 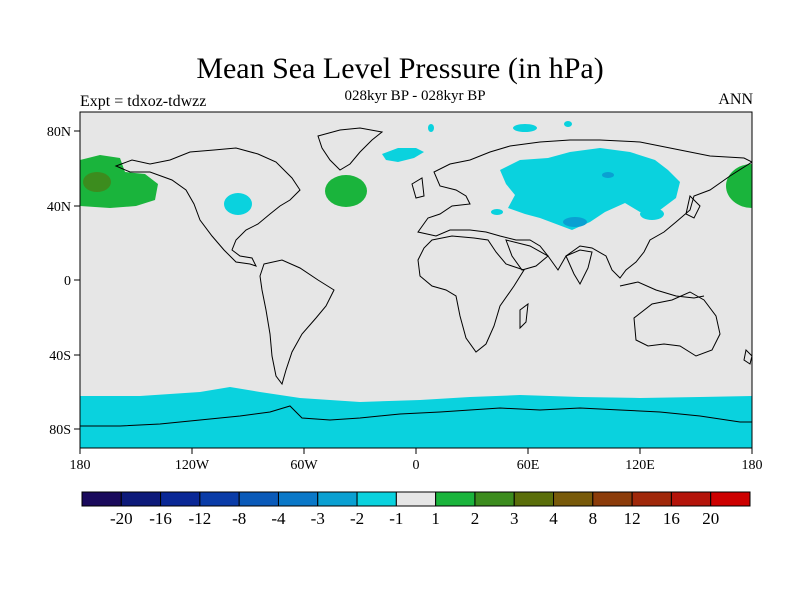 What do you see at coordinates (200, 518) in the screenshot?
I see `legend-label: -12` at bounding box center [200, 518].